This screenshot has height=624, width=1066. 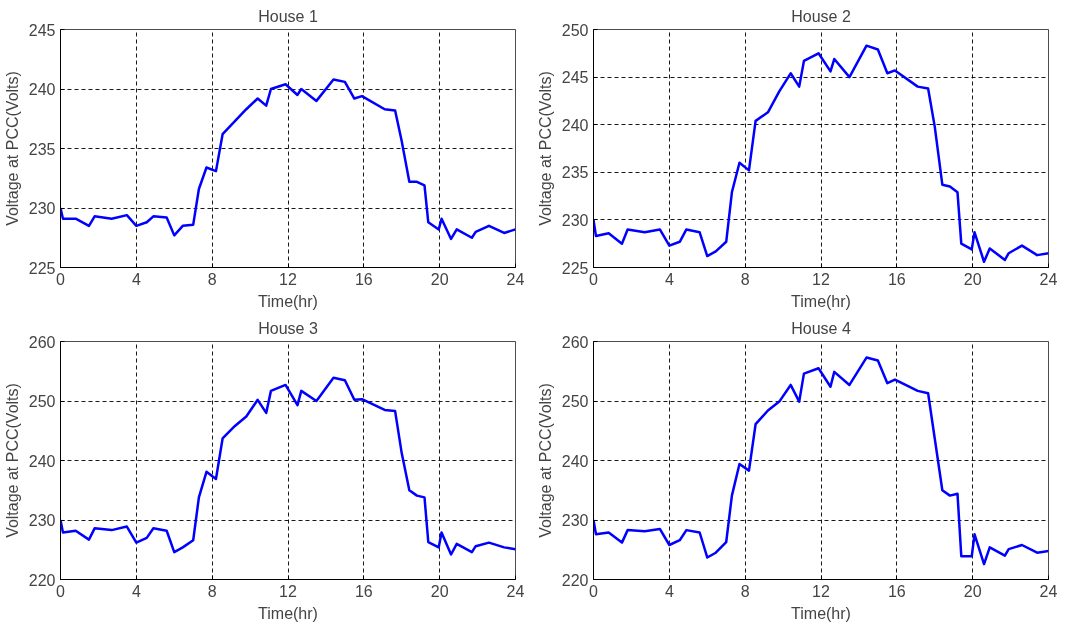 What do you see at coordinates (821, 328) in the screenshot?
I see `chart-title: House 4` at bounding box center [821, 328].